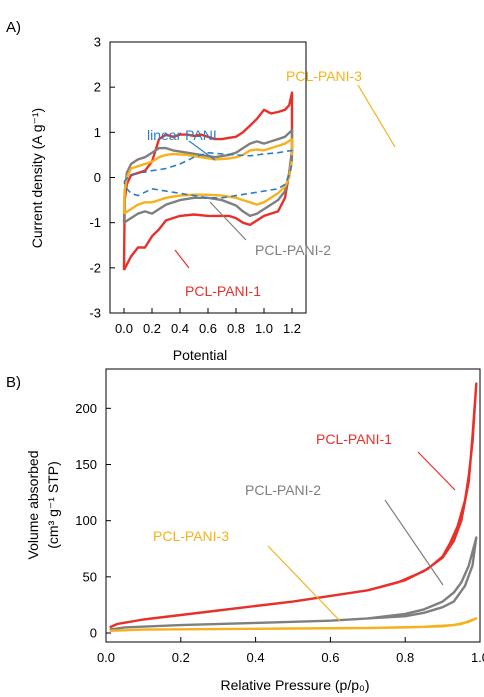  Describe the element at coordinates (182, 259) in the screenshot. I see `leader-pcl-pani-1-a` at that location.